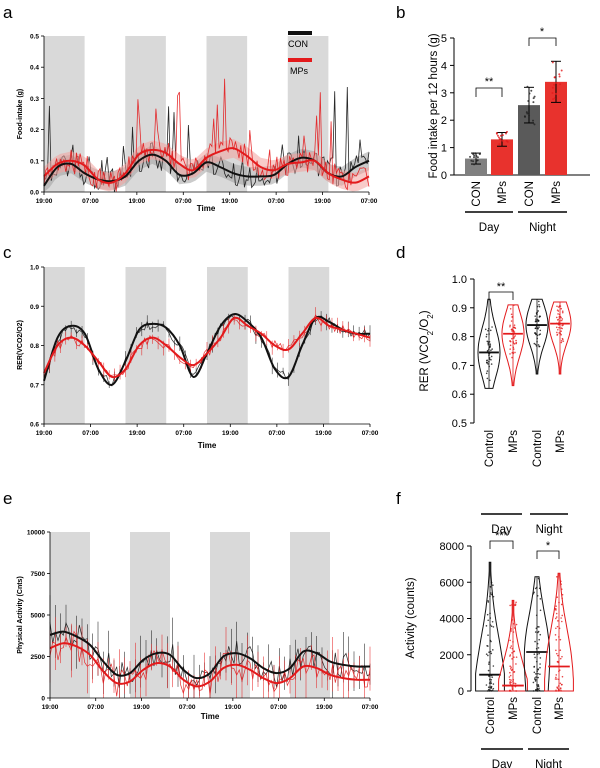  What do you see at coordinates (501, 287) in the screenshot?
I see `sig-label: **` at bounding box center [501, 287].